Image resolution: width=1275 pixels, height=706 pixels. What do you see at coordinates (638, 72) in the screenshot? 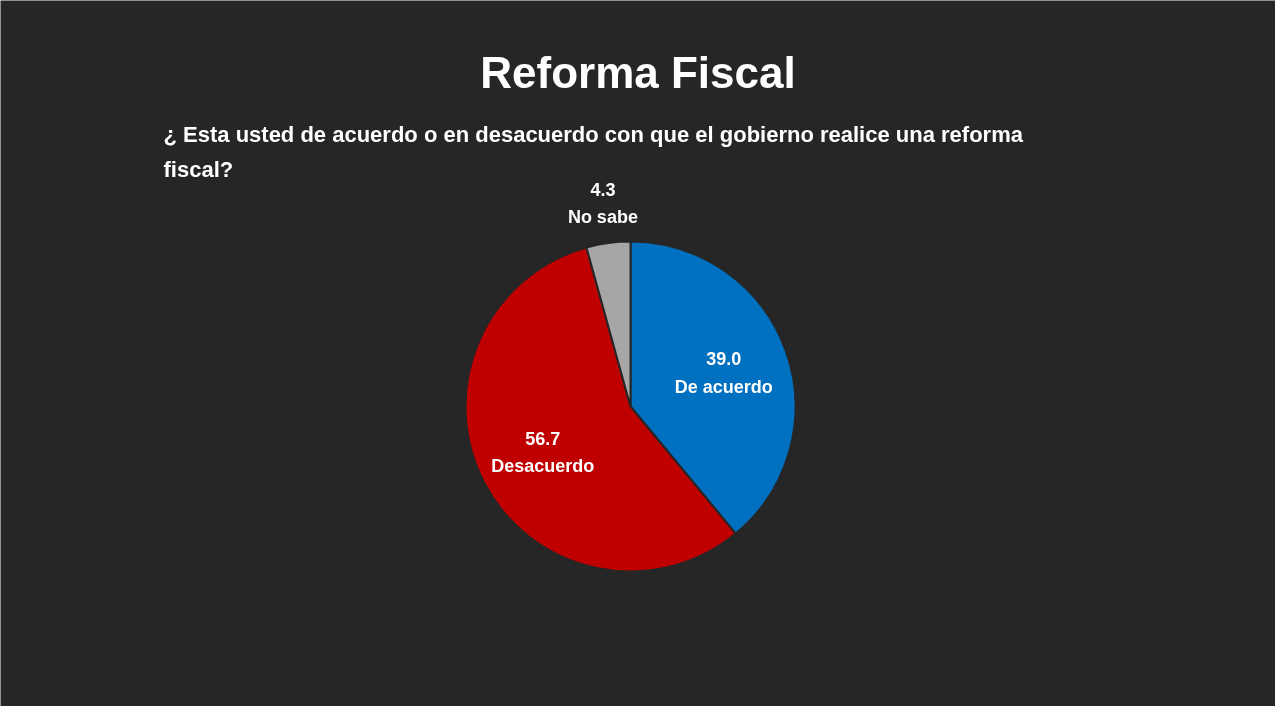
I see `chart-title: Reforma Fiscal` at bounding box center [638, 72].